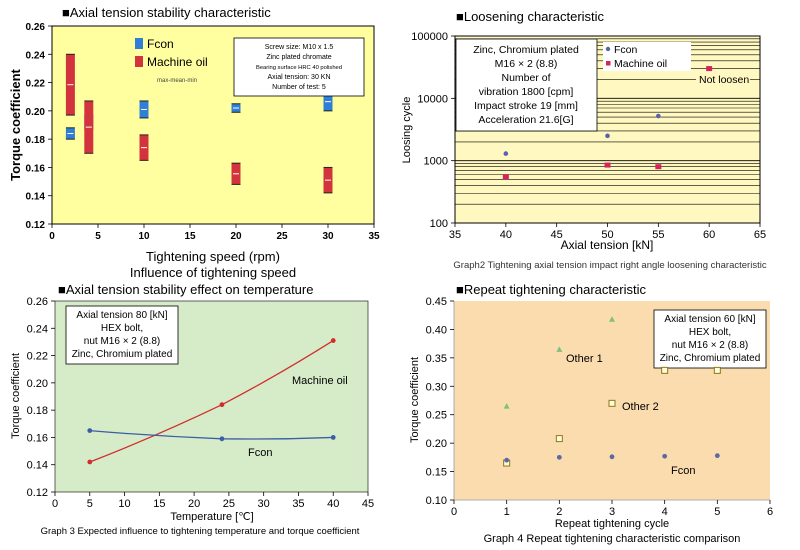 Image resolution: width=800 pixels, height=550 pixels. What do you see at coordinates (407, 130) in the screenshot?
I see `y-axis-label: Loosing cycle` at bounding box center [407, 130].